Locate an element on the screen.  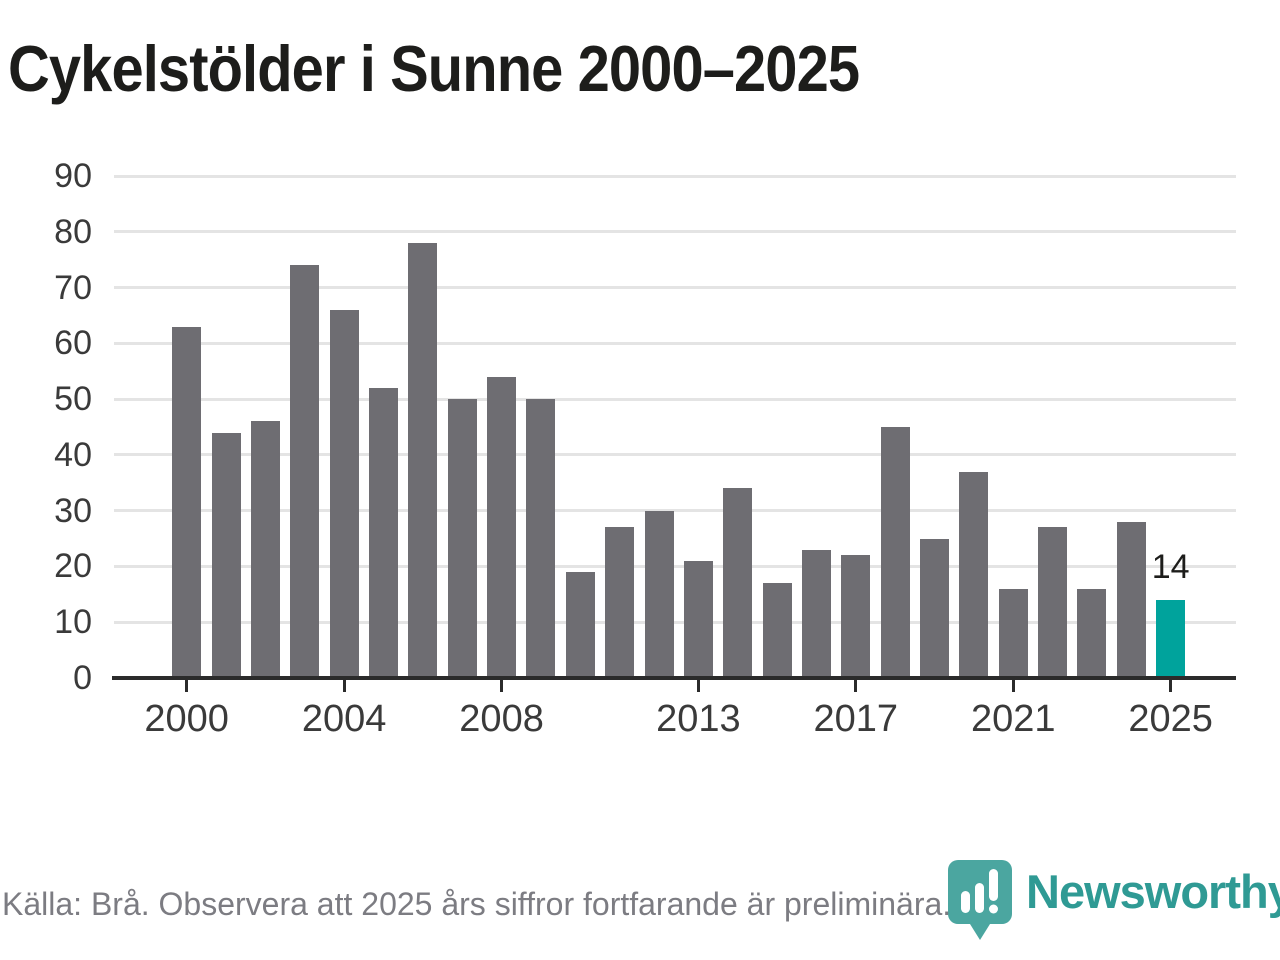
bar-2006 is located at coordinates (423, 460).